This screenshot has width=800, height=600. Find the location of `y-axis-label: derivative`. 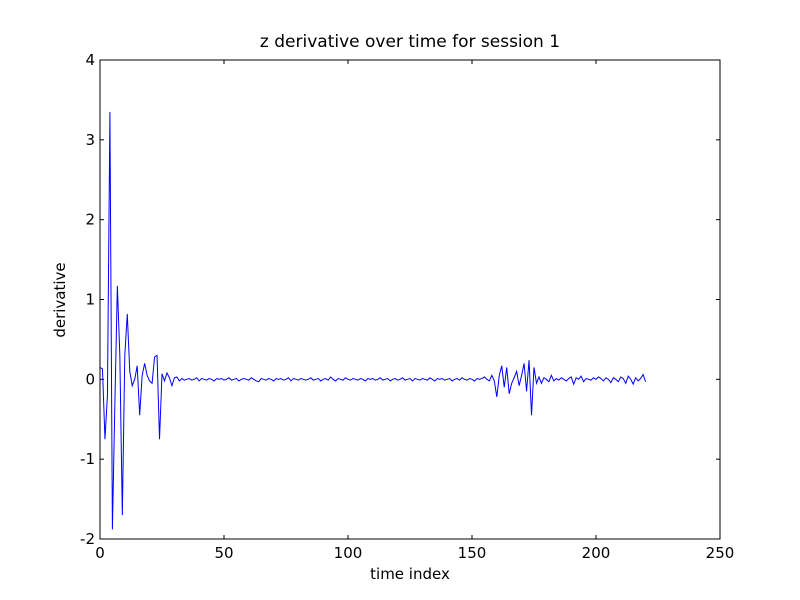

y-axis-label: derivative is located at coordinates (60, 299).